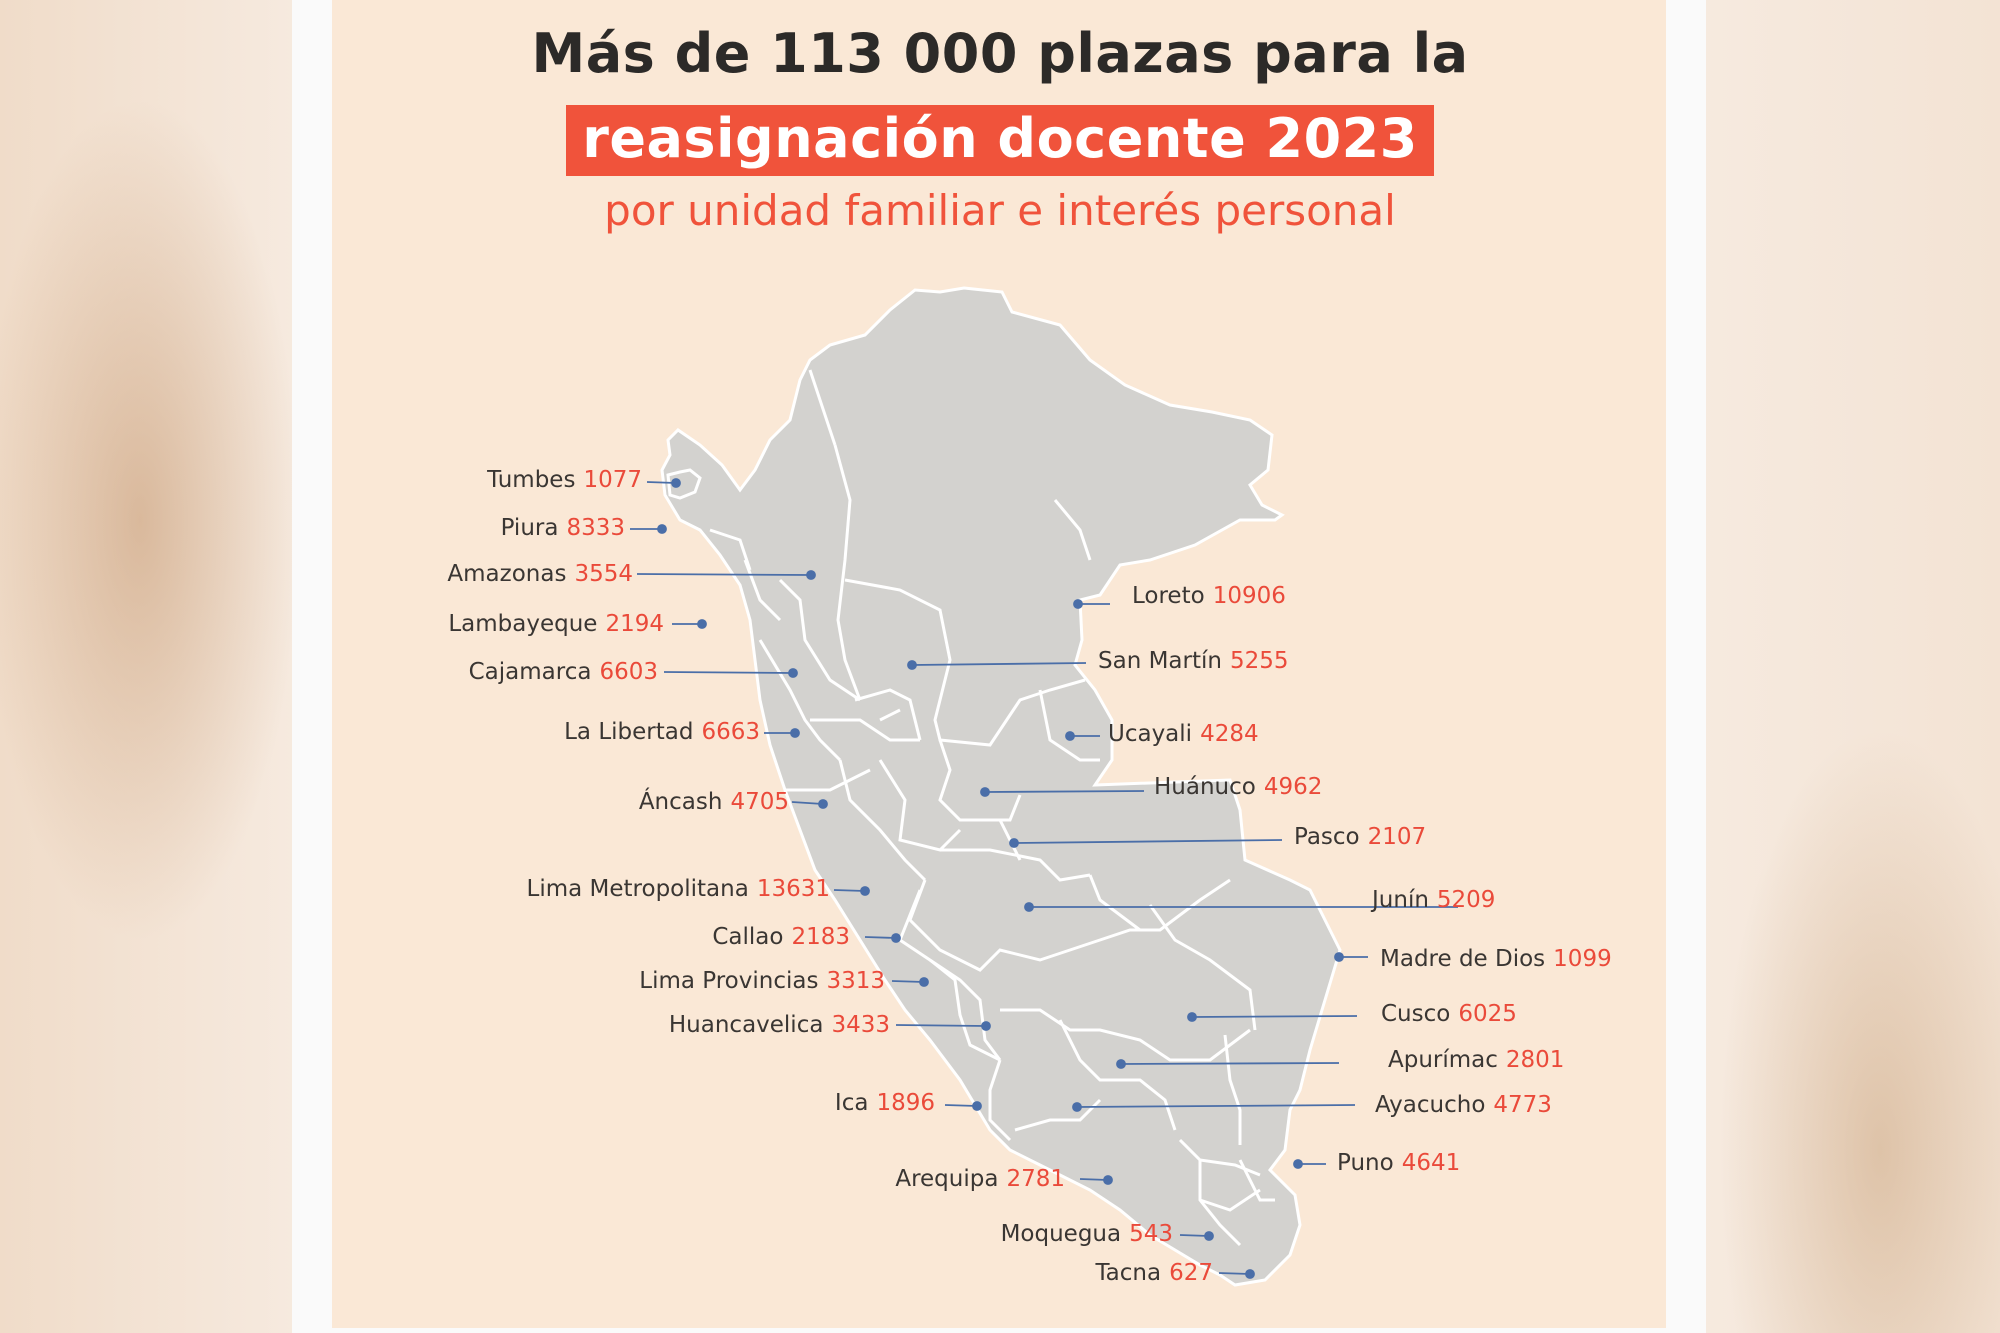 This screenshot has height=1333, width=2000. Describe the element at coordinates (563, 672) in the screenshot. I see `label-cajamarca: Cajamarca 6603` at that location.